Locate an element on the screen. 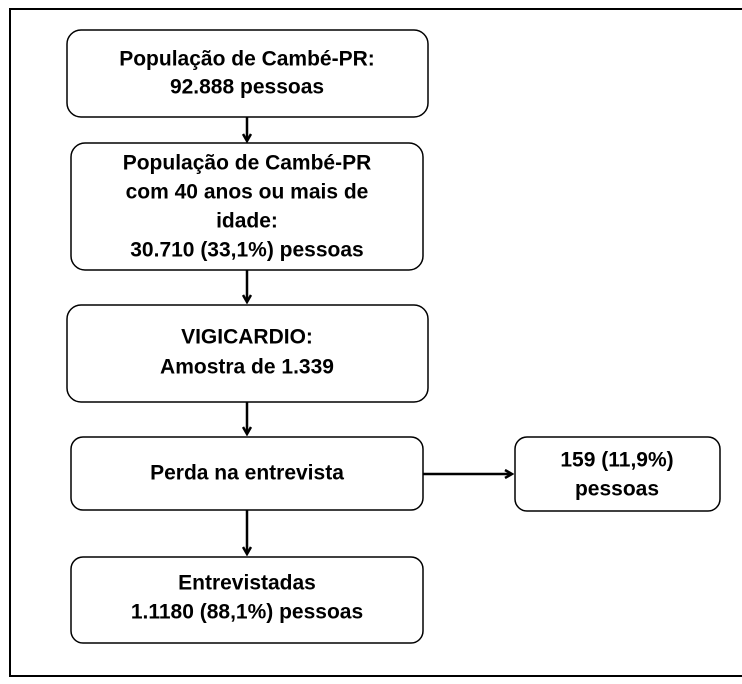 The height and width of the screenshot is (684, 742). node-text: 92.888 pessoas is located at coordinates (247, 87).